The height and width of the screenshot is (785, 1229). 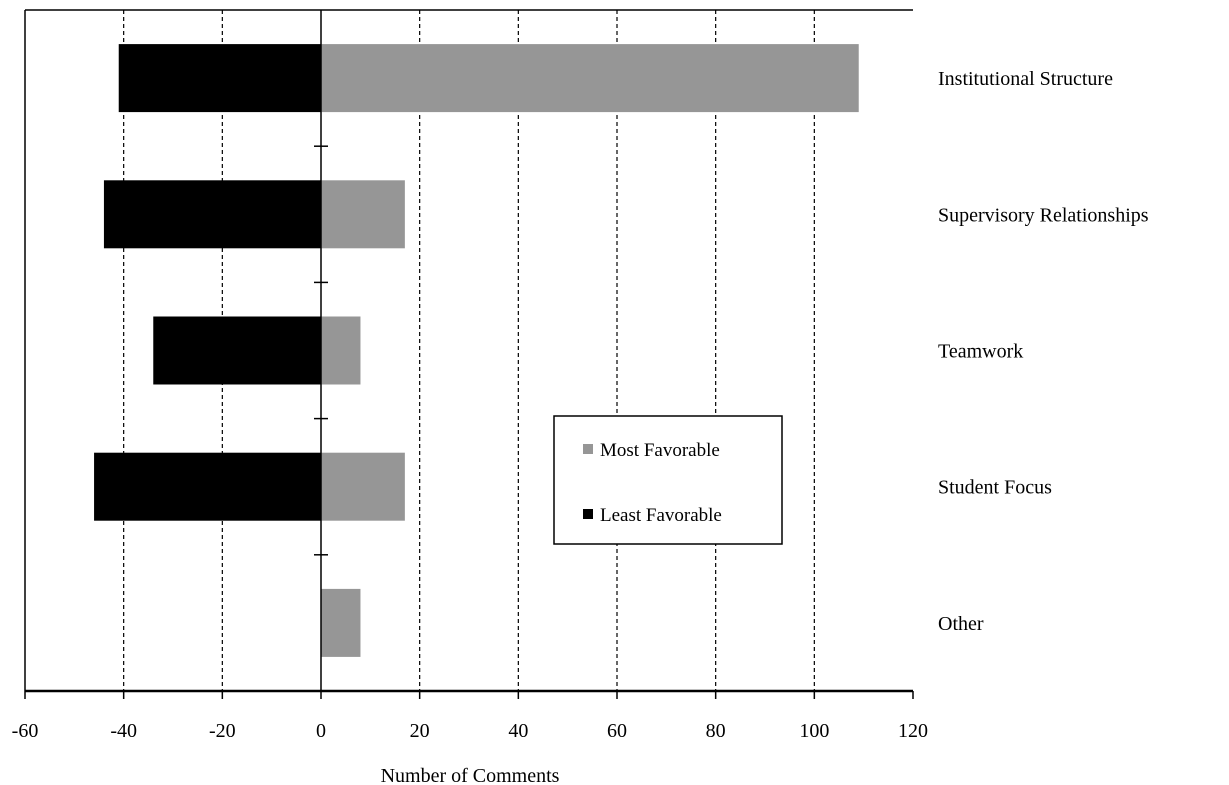 I want to click on legend-label-most-favorable: Most Favorable, so click(x=660, y=450).